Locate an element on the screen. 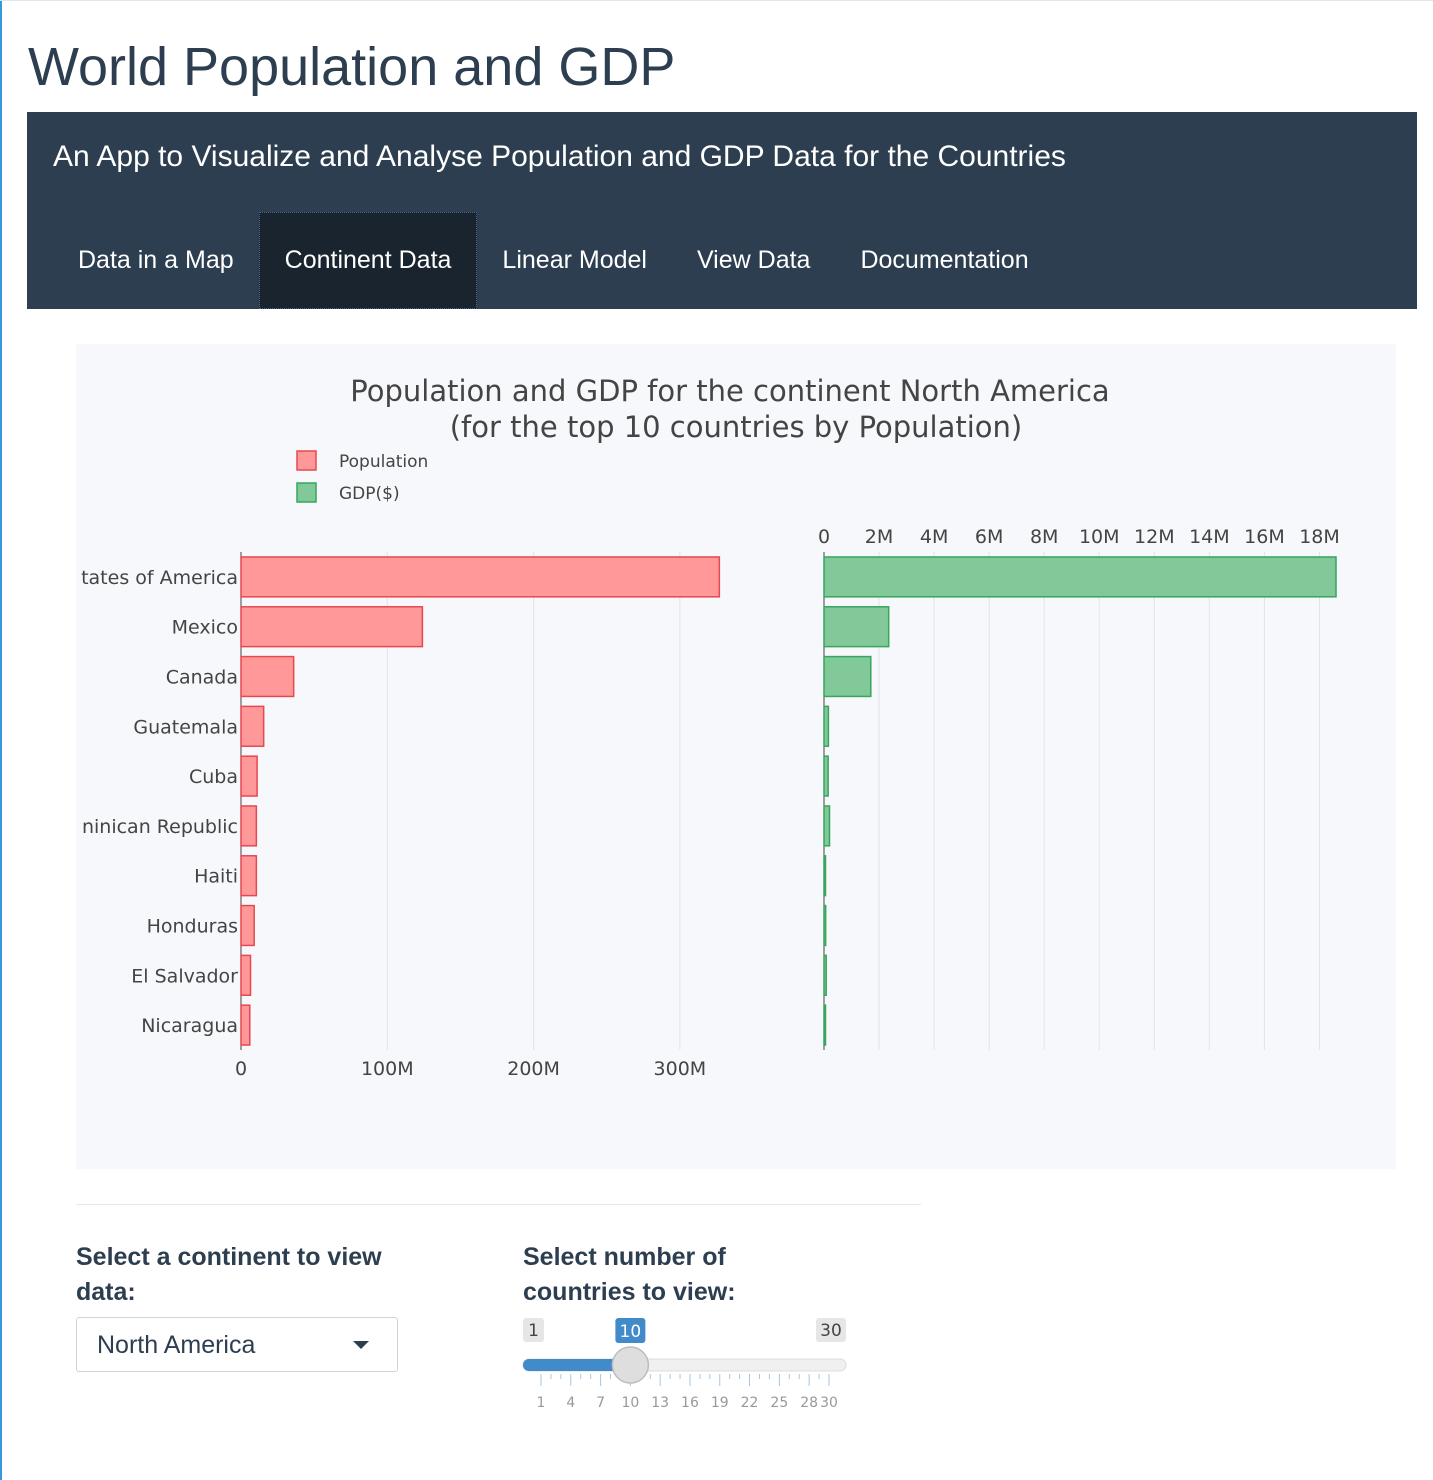 The image size is (1433, 1480). tick-label-0-3: 300M is located at coordinates (680, 1069).